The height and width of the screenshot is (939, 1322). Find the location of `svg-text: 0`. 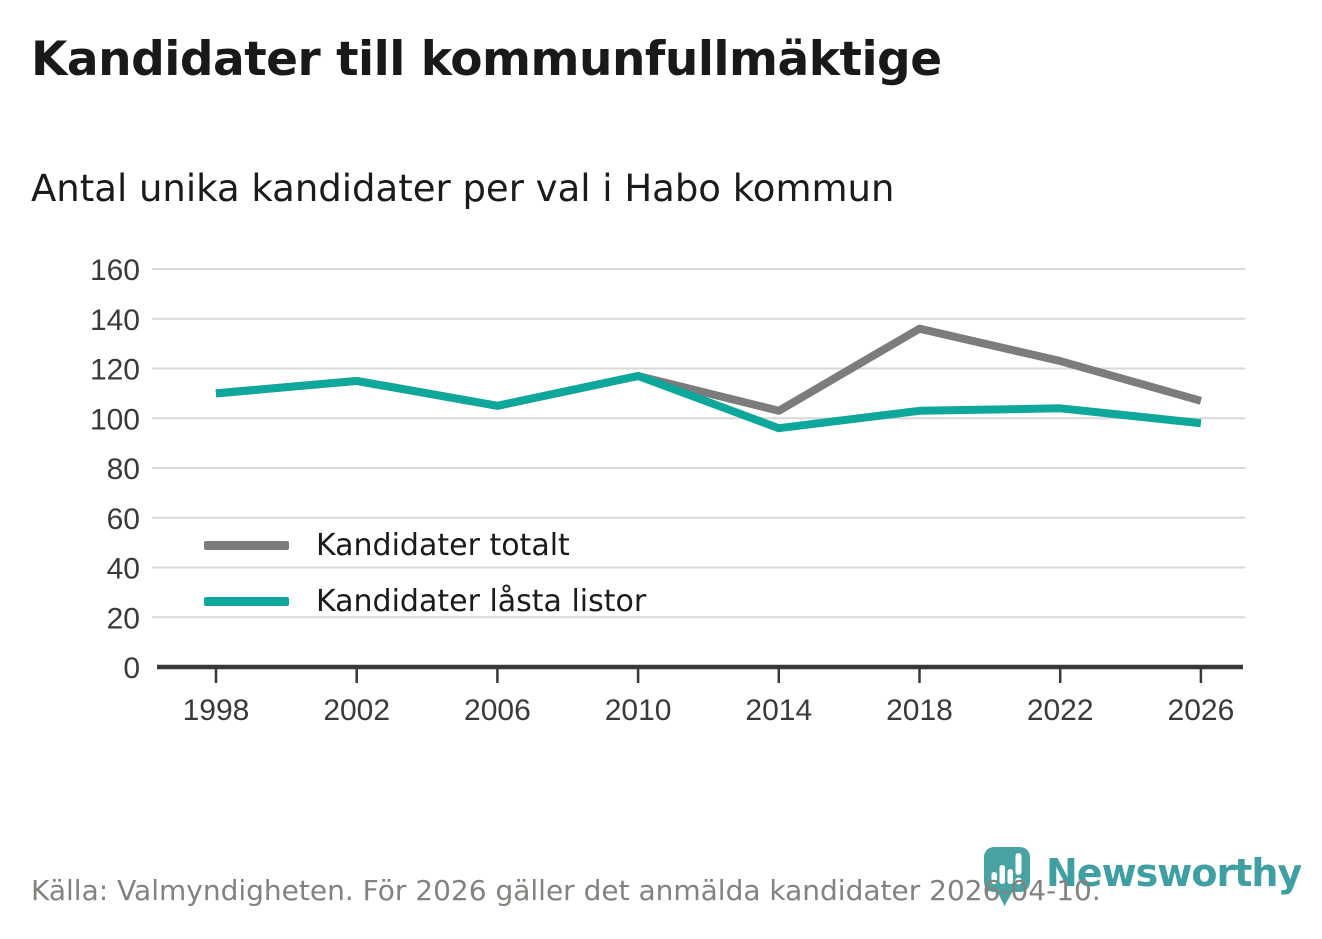

svg-text: 0 is located at coordinates (131, 668).